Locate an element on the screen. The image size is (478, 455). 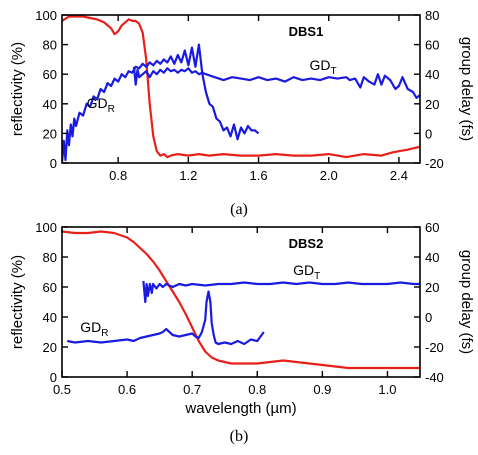
x-axis-label: wavelength (µm) is located at coordinates (240, 408).